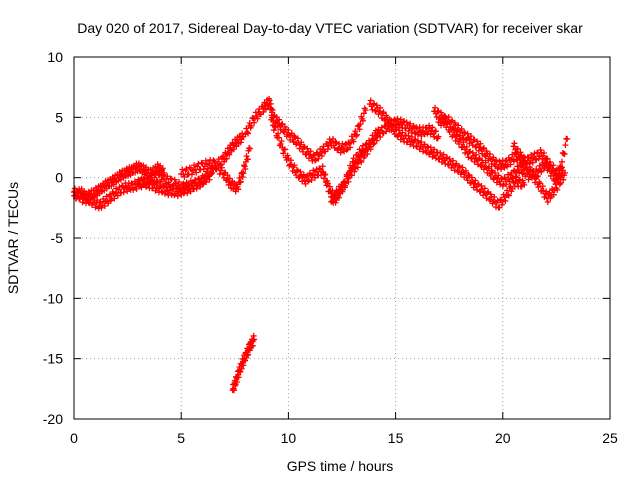 This screenshot has height=480, width=640. What do you see at coordinates (53, 238) in the screenshot?
I see `y-tick-labels: 10 5 0 -5 -10 -15 -20` at bounding box center [53, 238].